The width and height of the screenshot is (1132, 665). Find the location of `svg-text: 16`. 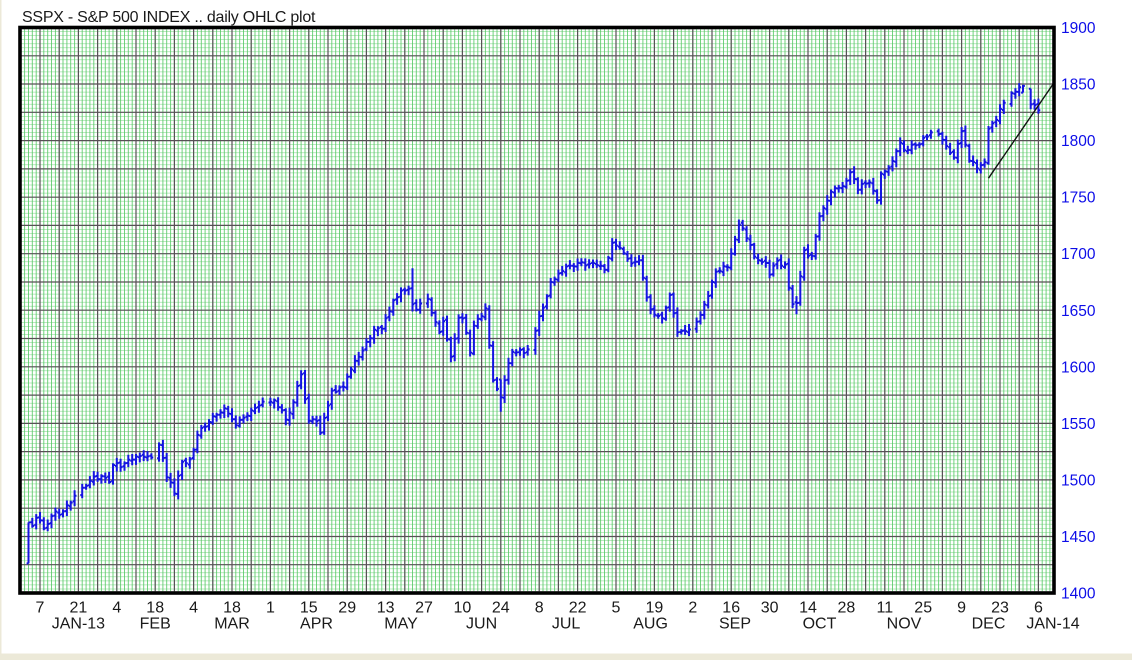

svg-text: 16 is located at coordinates (731, 608).